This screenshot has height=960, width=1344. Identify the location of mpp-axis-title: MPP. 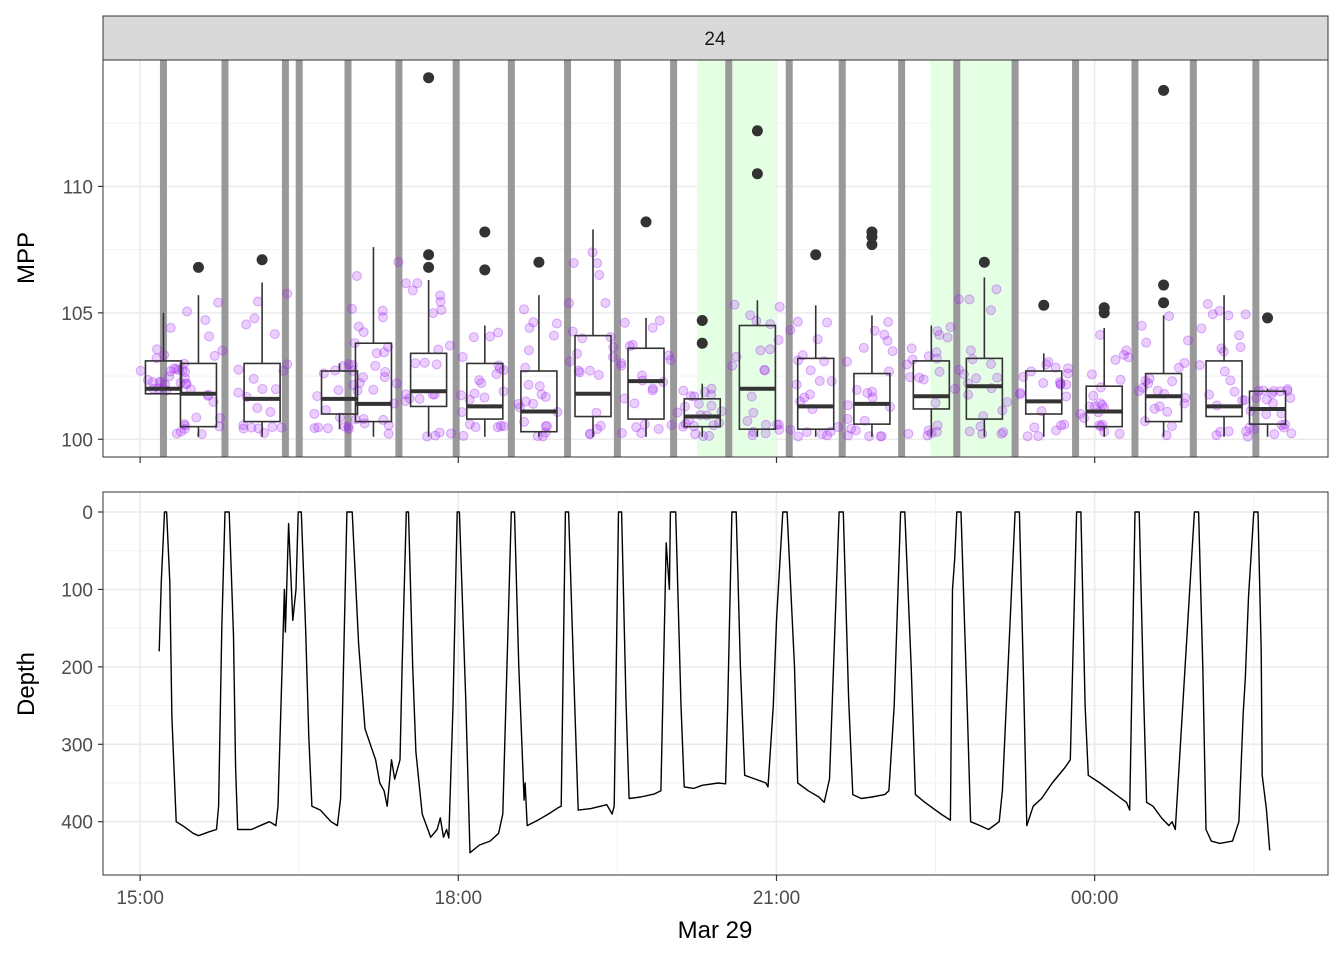
(26, 258).